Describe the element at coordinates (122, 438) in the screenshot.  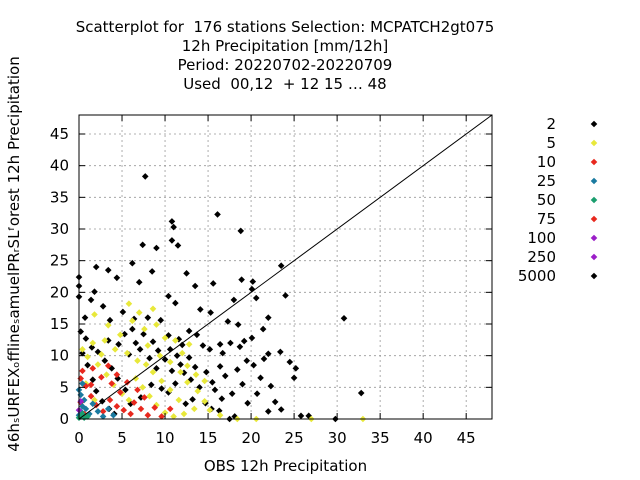
I see `x-tick-label: 5` at that location.